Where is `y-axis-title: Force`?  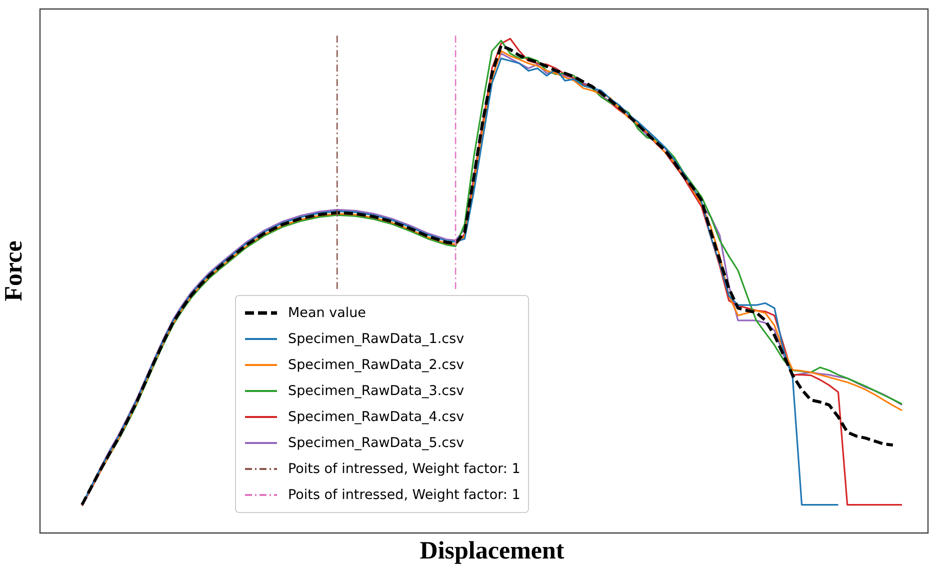 y-axis-title: Force is located at coordinates (14, 271).